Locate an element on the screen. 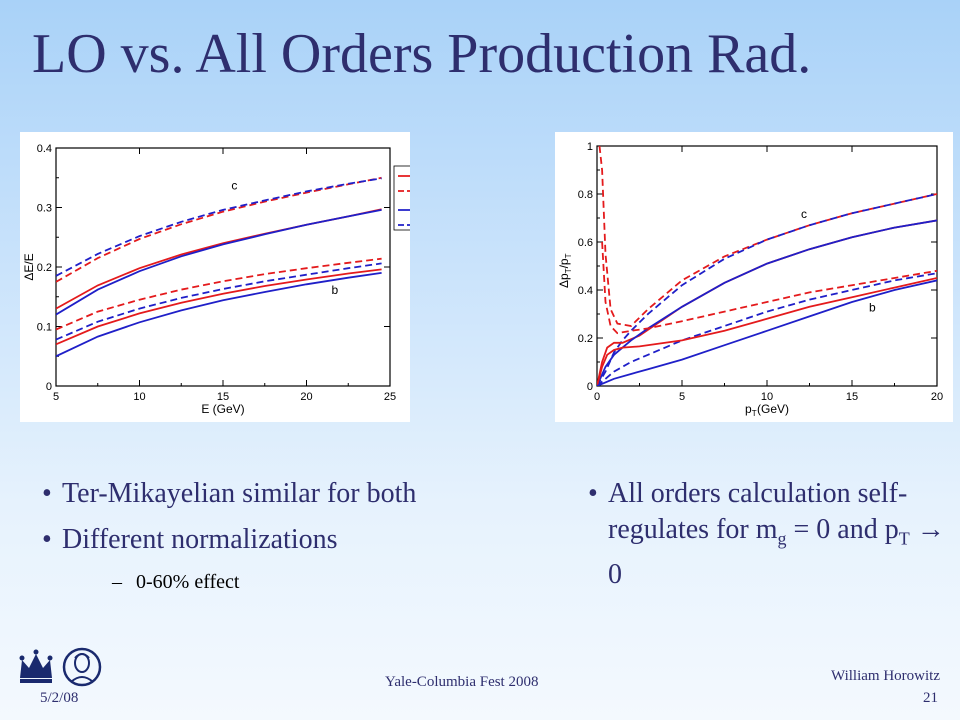  sub-bullet-text: 0-60% effect is located at coordinates (188, 582).